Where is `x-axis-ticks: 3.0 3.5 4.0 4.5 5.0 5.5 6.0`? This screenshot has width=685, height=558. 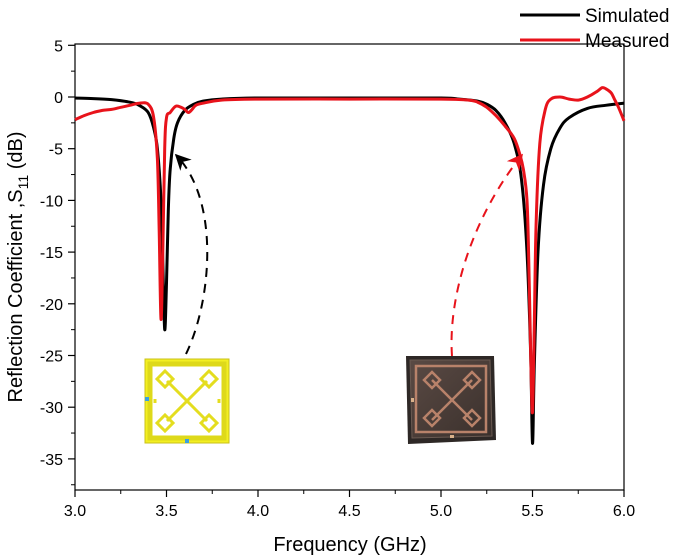 x-axis-ticks: 3.0 3.5 4.0 4.5 5.0 5.5 6.0 is located at coordinates (349, 505).